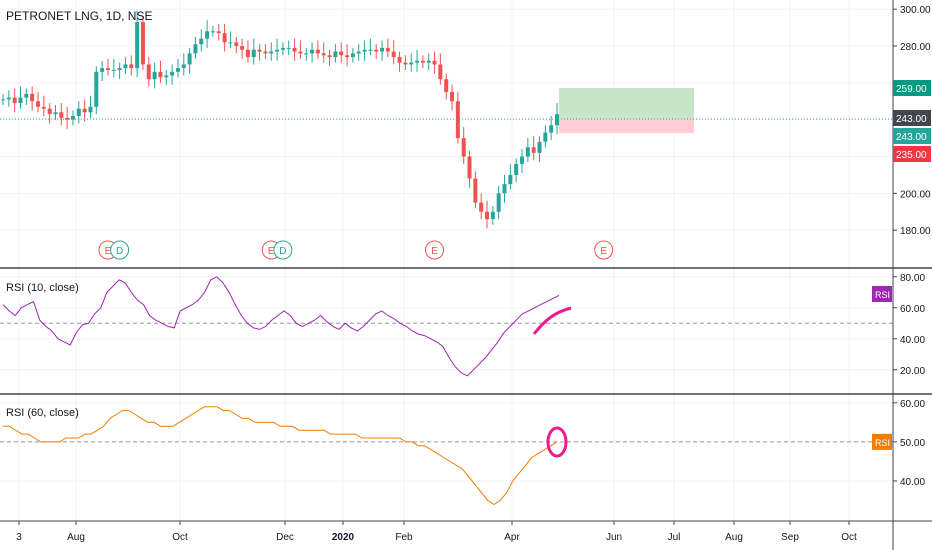 The width and height of the screenshot is (932, 550). I want to click on rsi60-series, so click(280, 455).